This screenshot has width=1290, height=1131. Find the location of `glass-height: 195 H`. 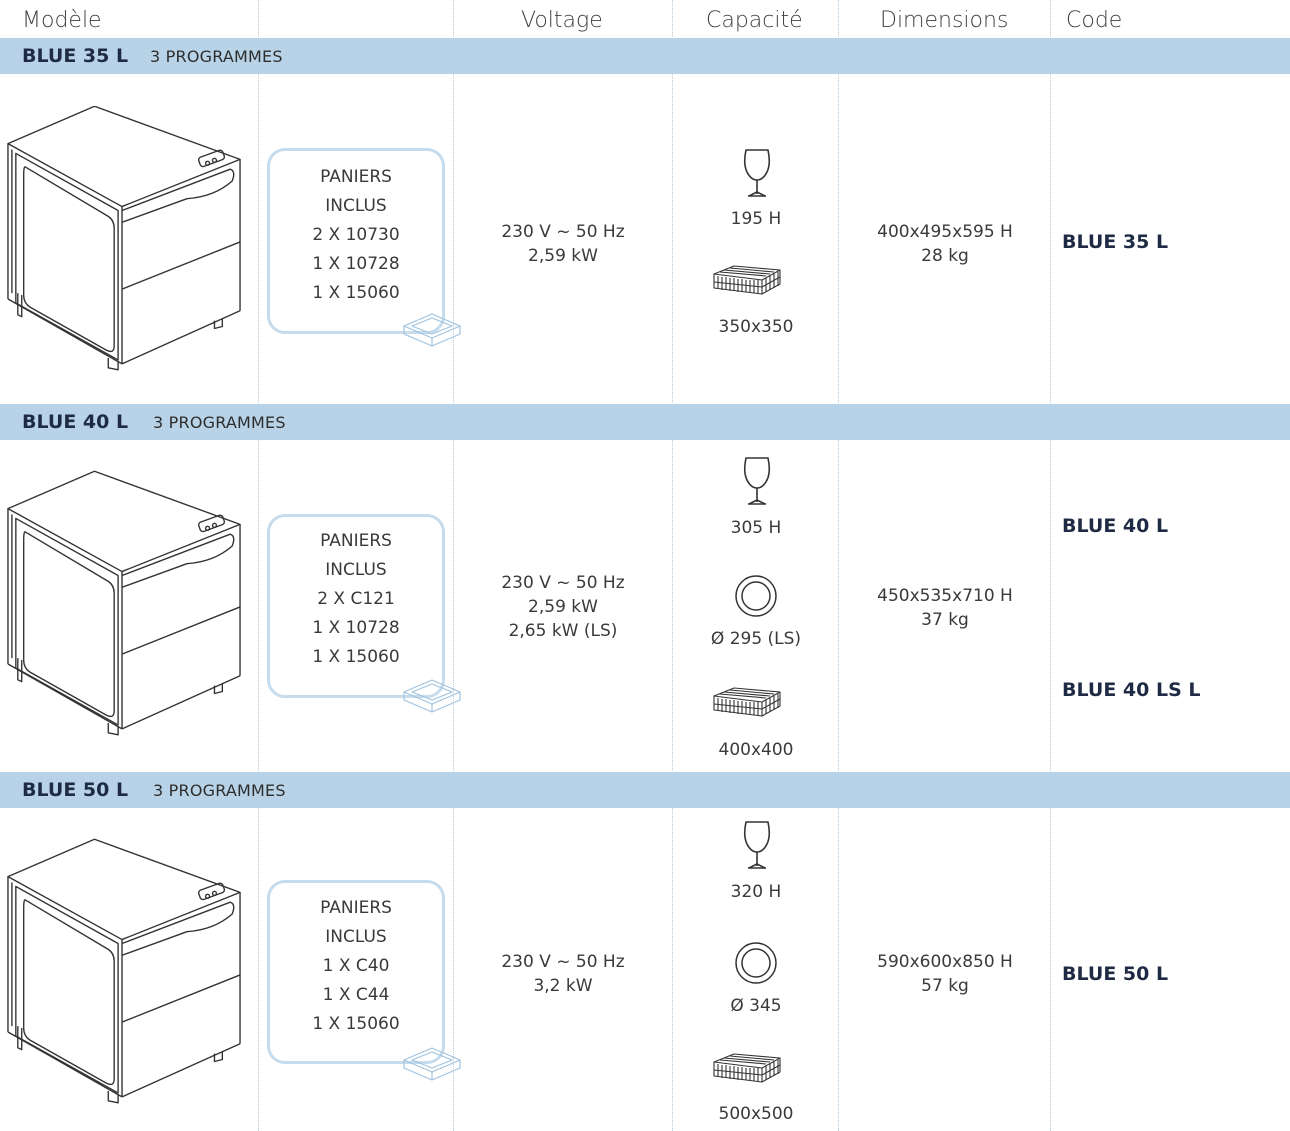

glass-height: 195 H is located at coordinates (756, 219).